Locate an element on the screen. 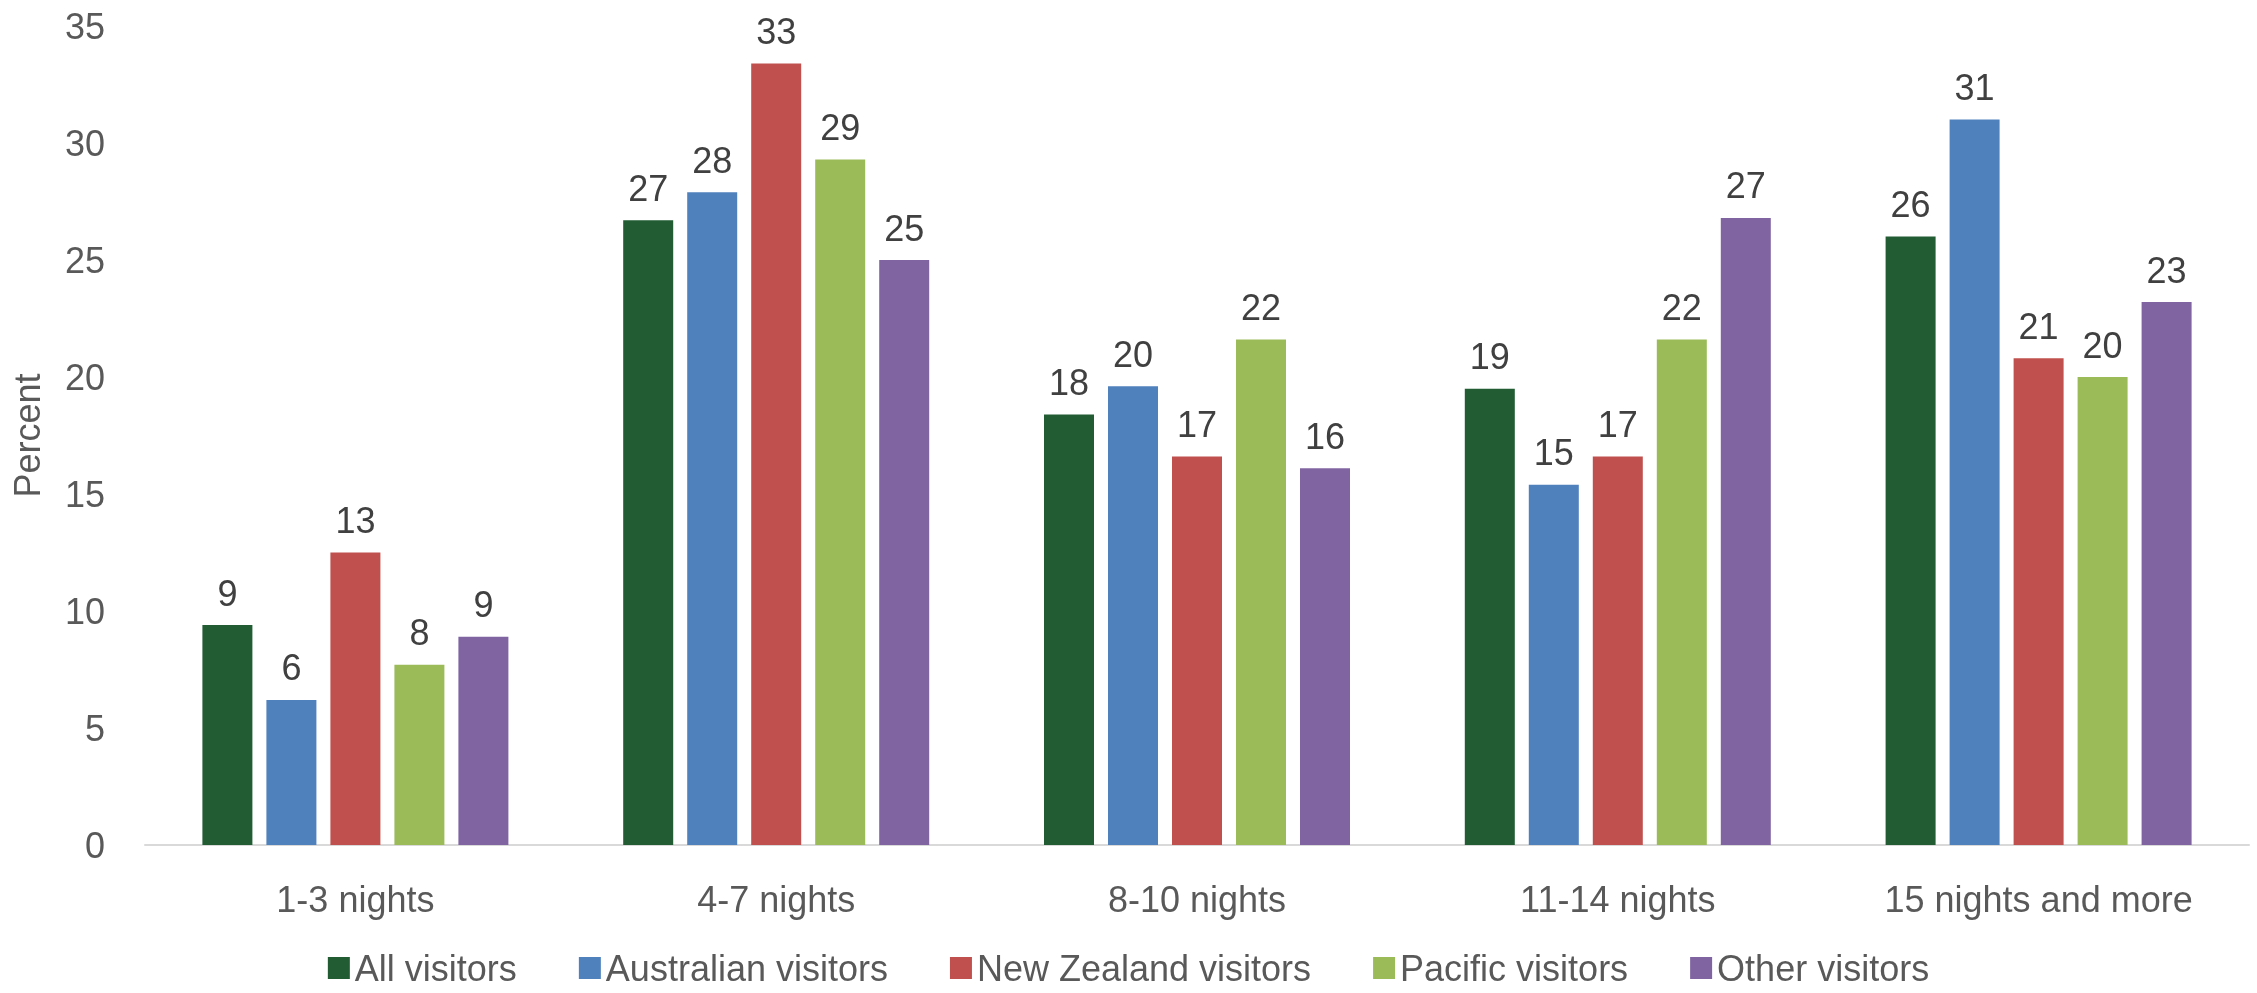 The image size is (2257, 993). data-label: 19 is located at coordinates (1489, 357).